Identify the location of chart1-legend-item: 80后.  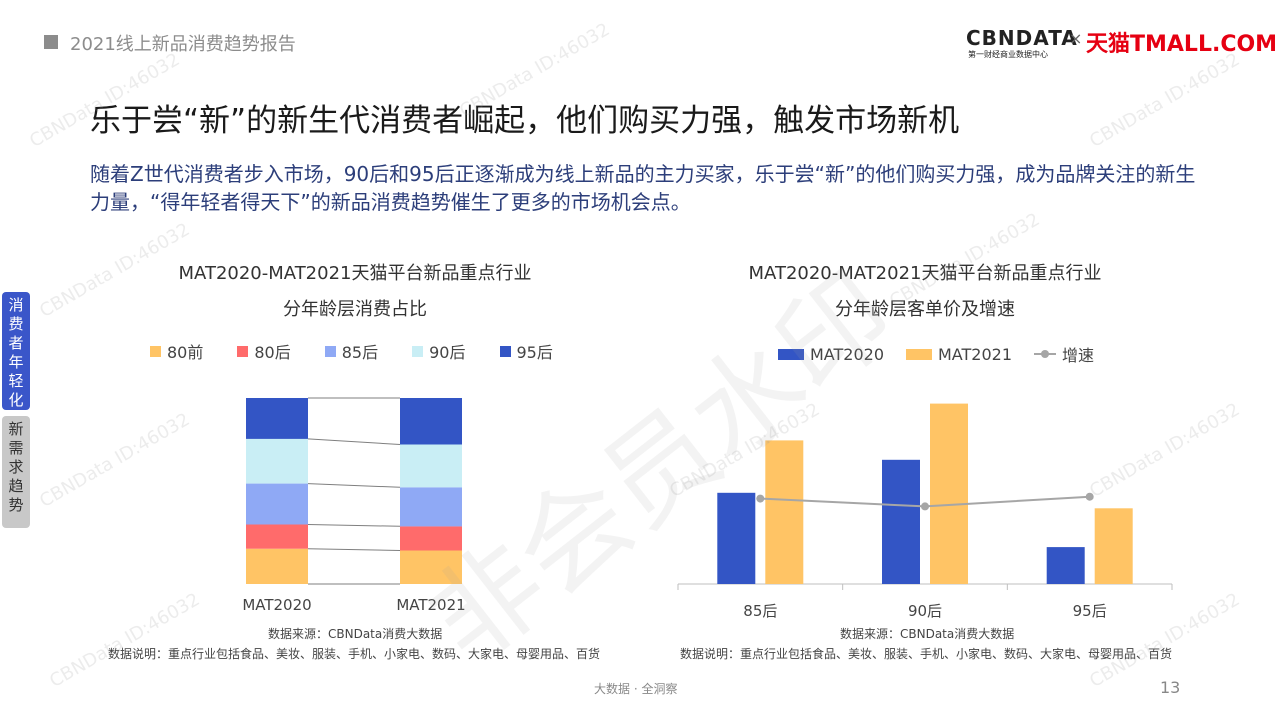
(264, 351).